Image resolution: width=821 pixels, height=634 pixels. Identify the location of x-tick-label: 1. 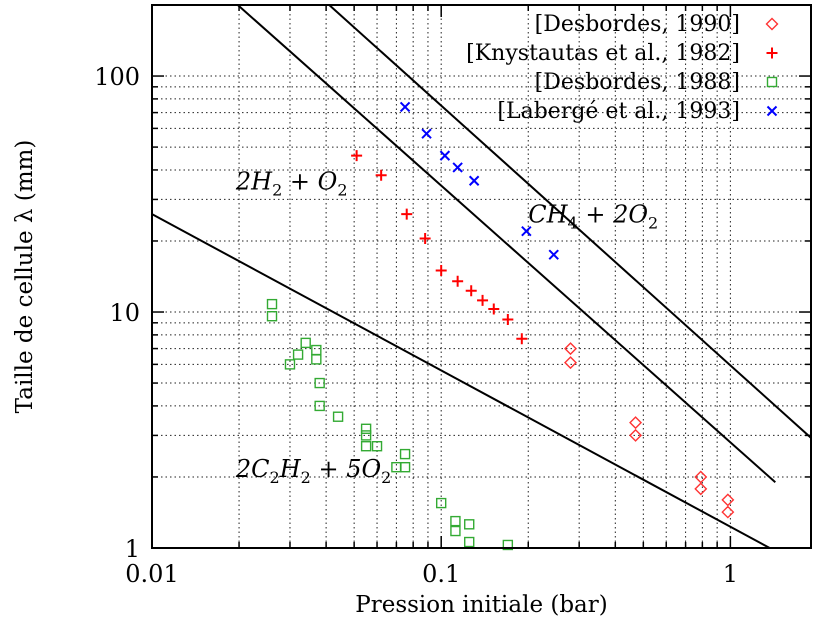
(730, 574).